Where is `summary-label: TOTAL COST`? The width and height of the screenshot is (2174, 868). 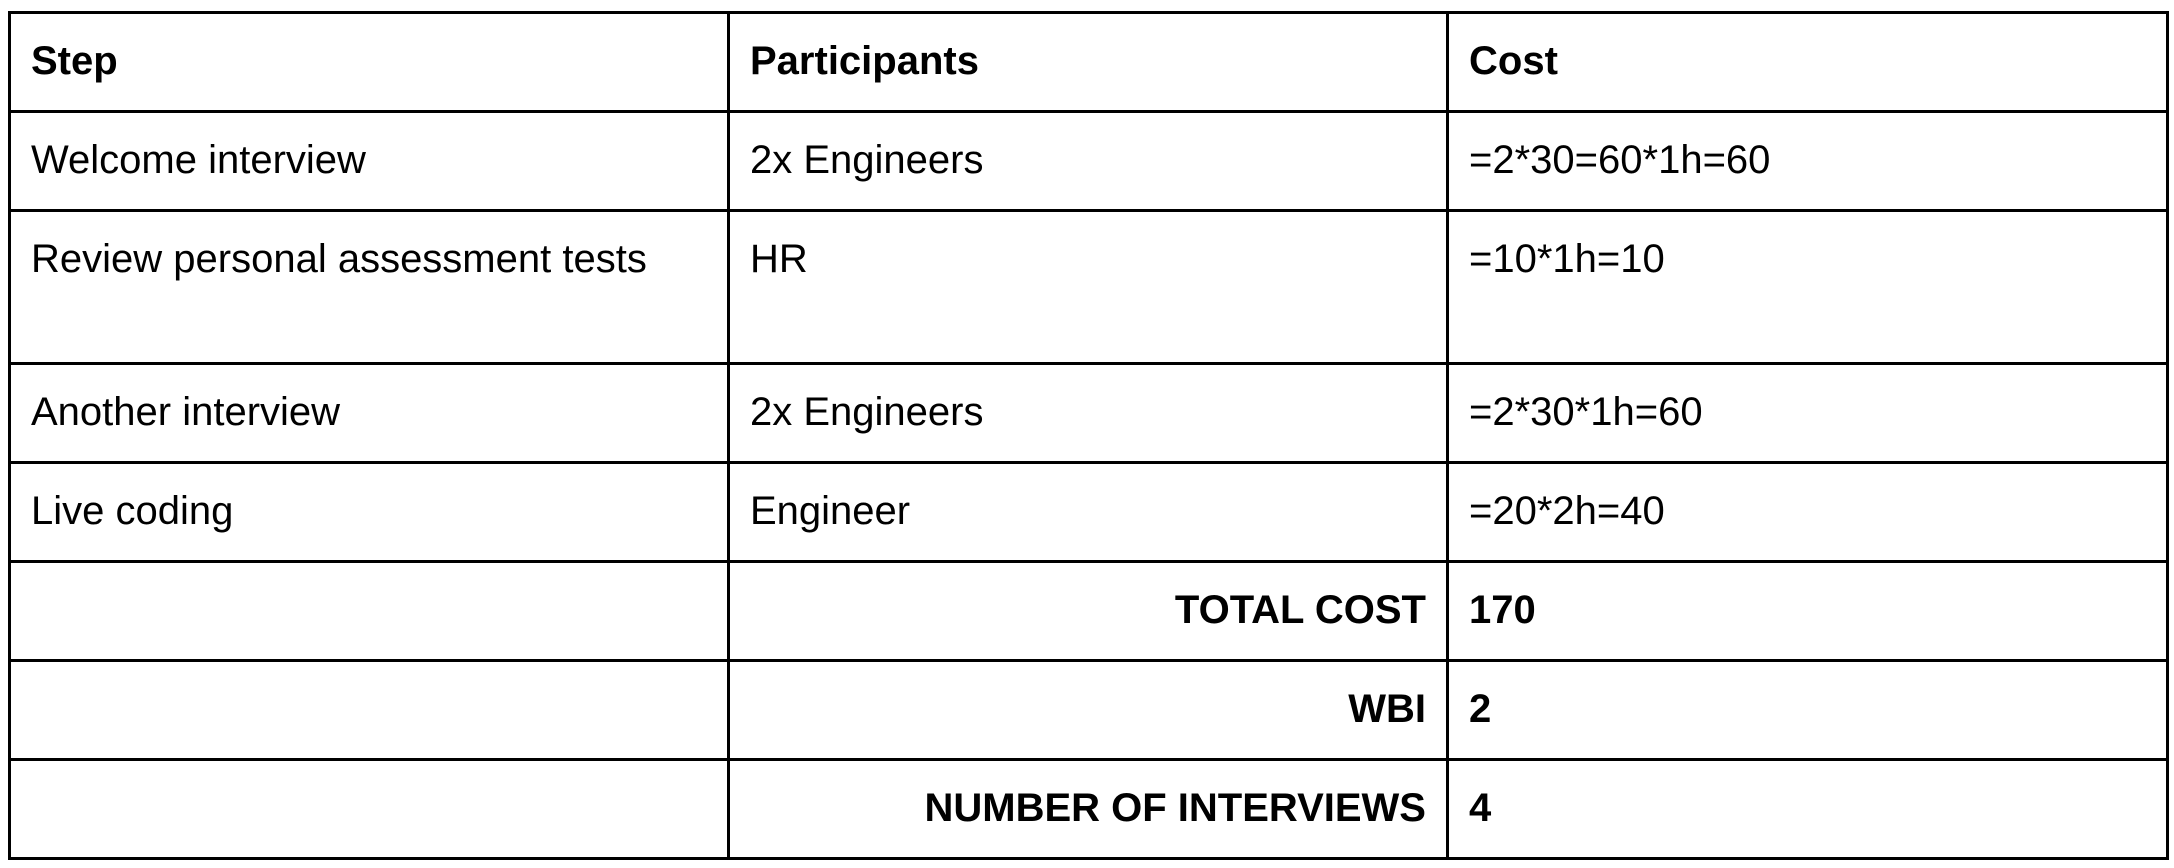 summary-label: TOTAL COST is located at coordinates (1088, 611).